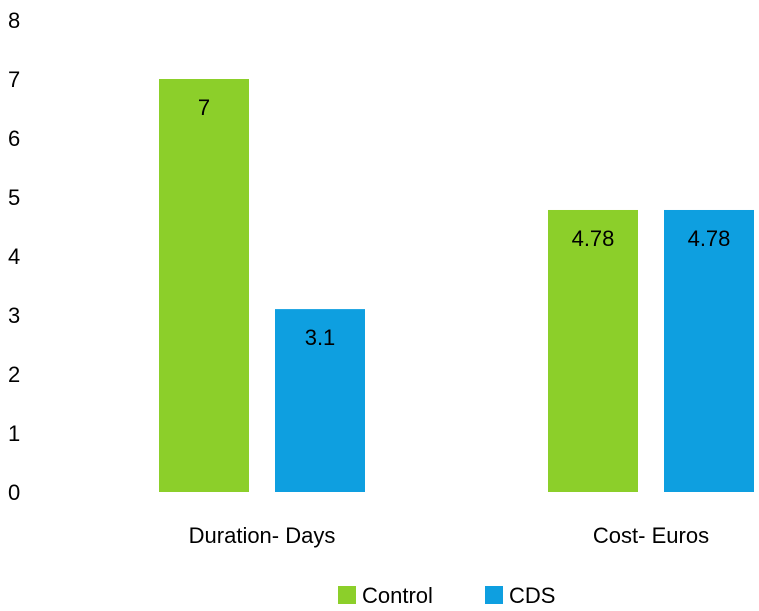  Describe the element at coordinates (14, 315) in the screenshot. I see `y-tick-label: 3` at that location.